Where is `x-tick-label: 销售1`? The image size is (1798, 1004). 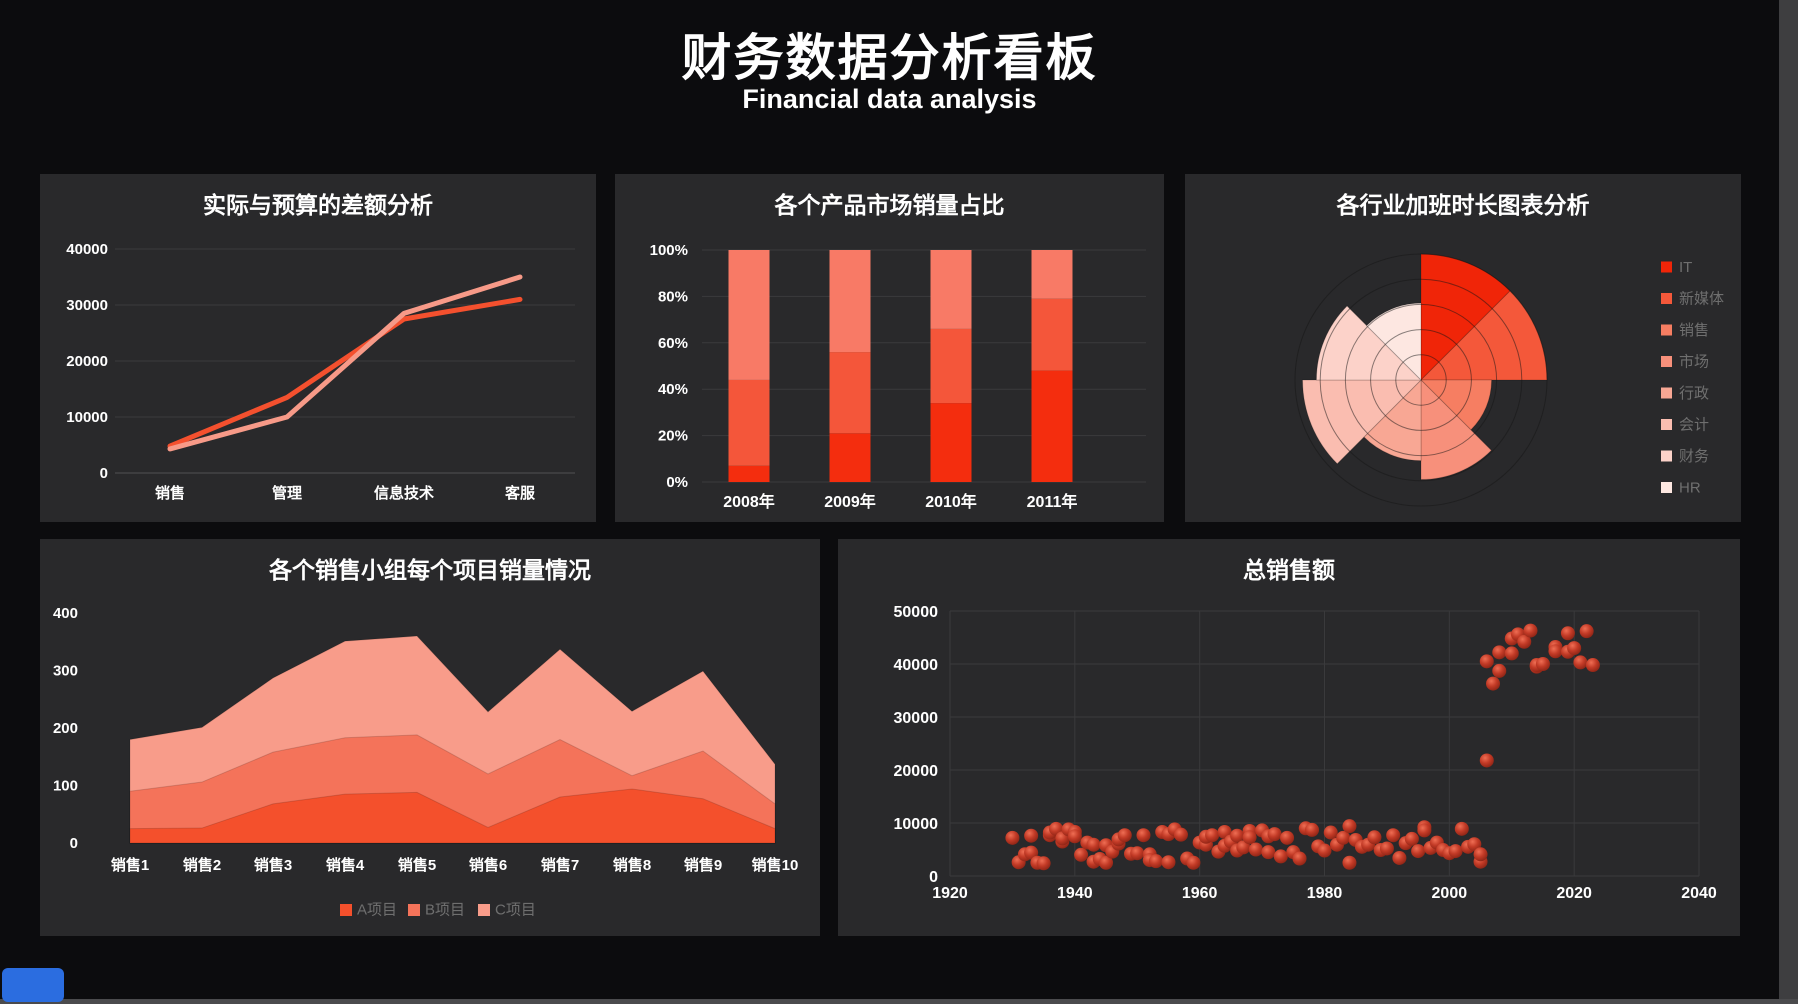
x-tick-label: 销售1 is located at coordinates (130, 865).